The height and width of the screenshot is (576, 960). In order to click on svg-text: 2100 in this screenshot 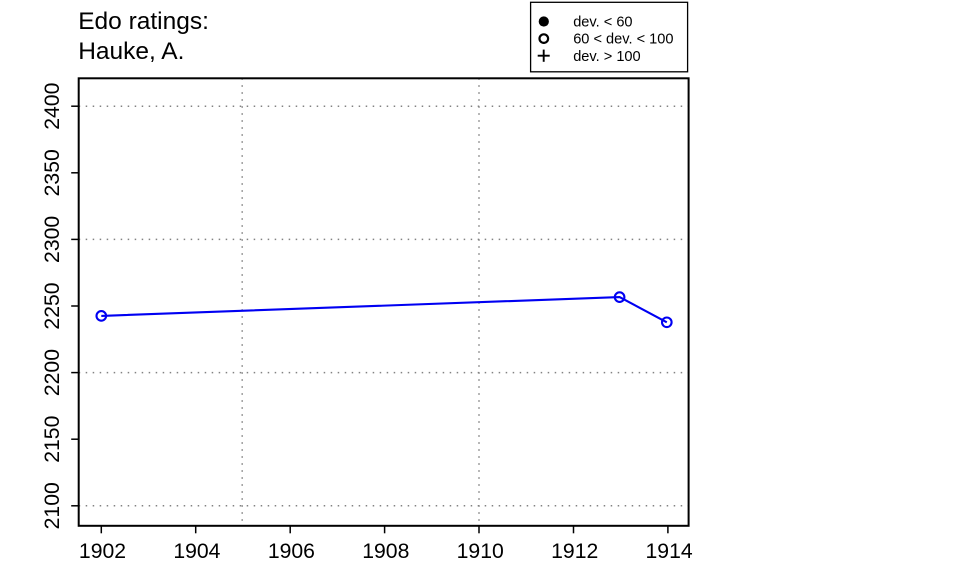, I will do `click(52, 505)`.